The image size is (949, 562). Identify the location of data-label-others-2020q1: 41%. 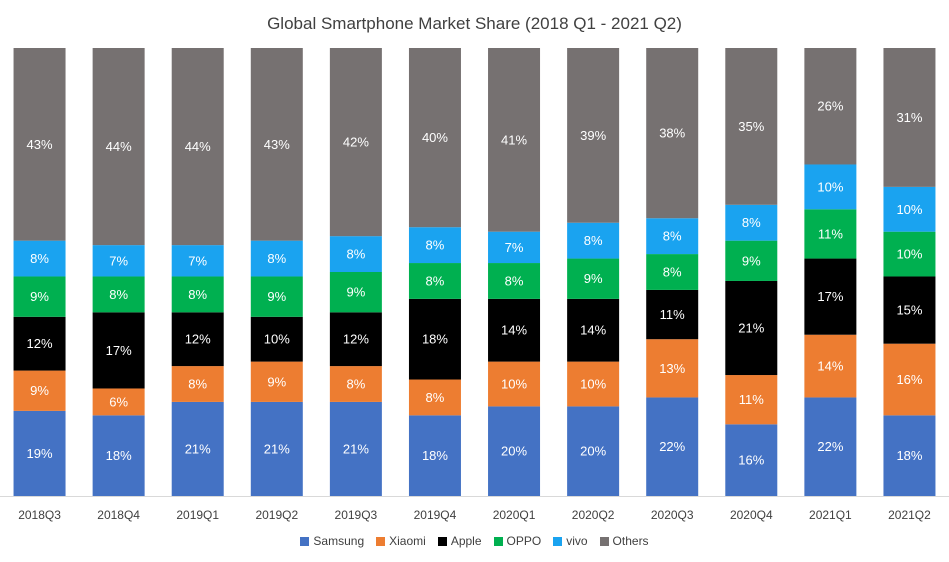
(514, 139).